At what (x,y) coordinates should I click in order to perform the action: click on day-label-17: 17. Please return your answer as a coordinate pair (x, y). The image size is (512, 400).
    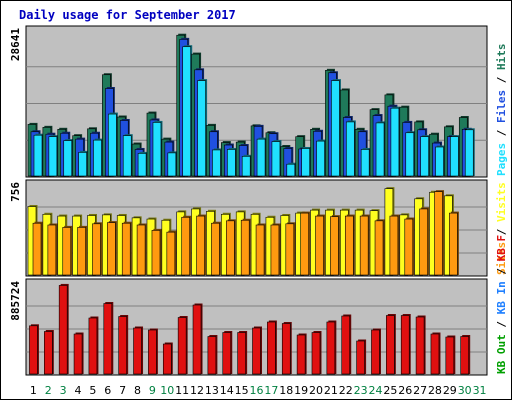
    Looking at the image, I should click on (271, 390).